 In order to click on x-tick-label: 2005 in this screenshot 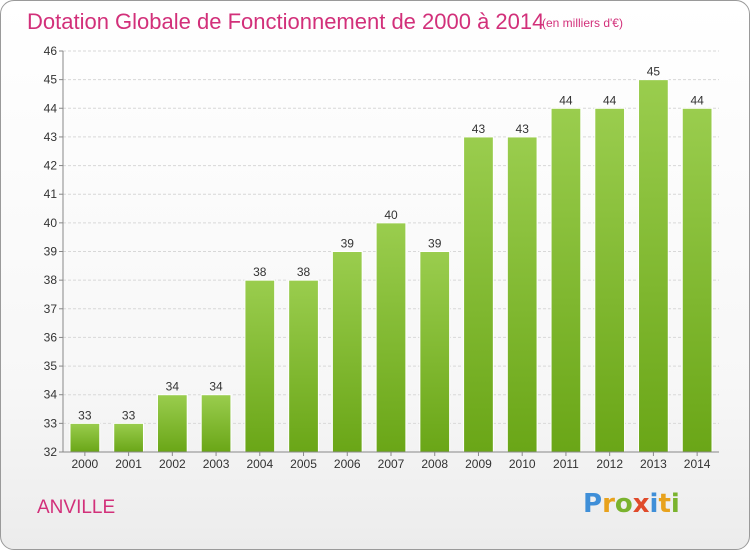, I will do `click(303, 464)`.